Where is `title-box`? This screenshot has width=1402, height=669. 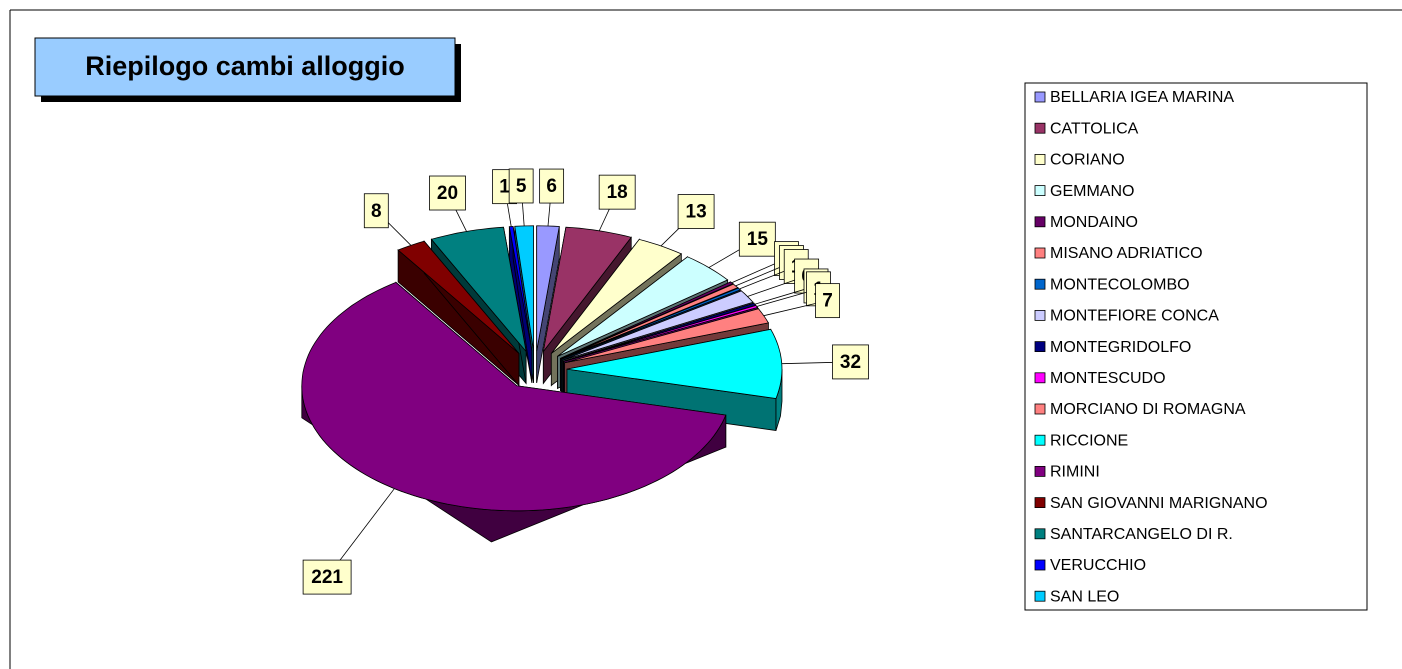 title-box is located at coordinates (245, 67).